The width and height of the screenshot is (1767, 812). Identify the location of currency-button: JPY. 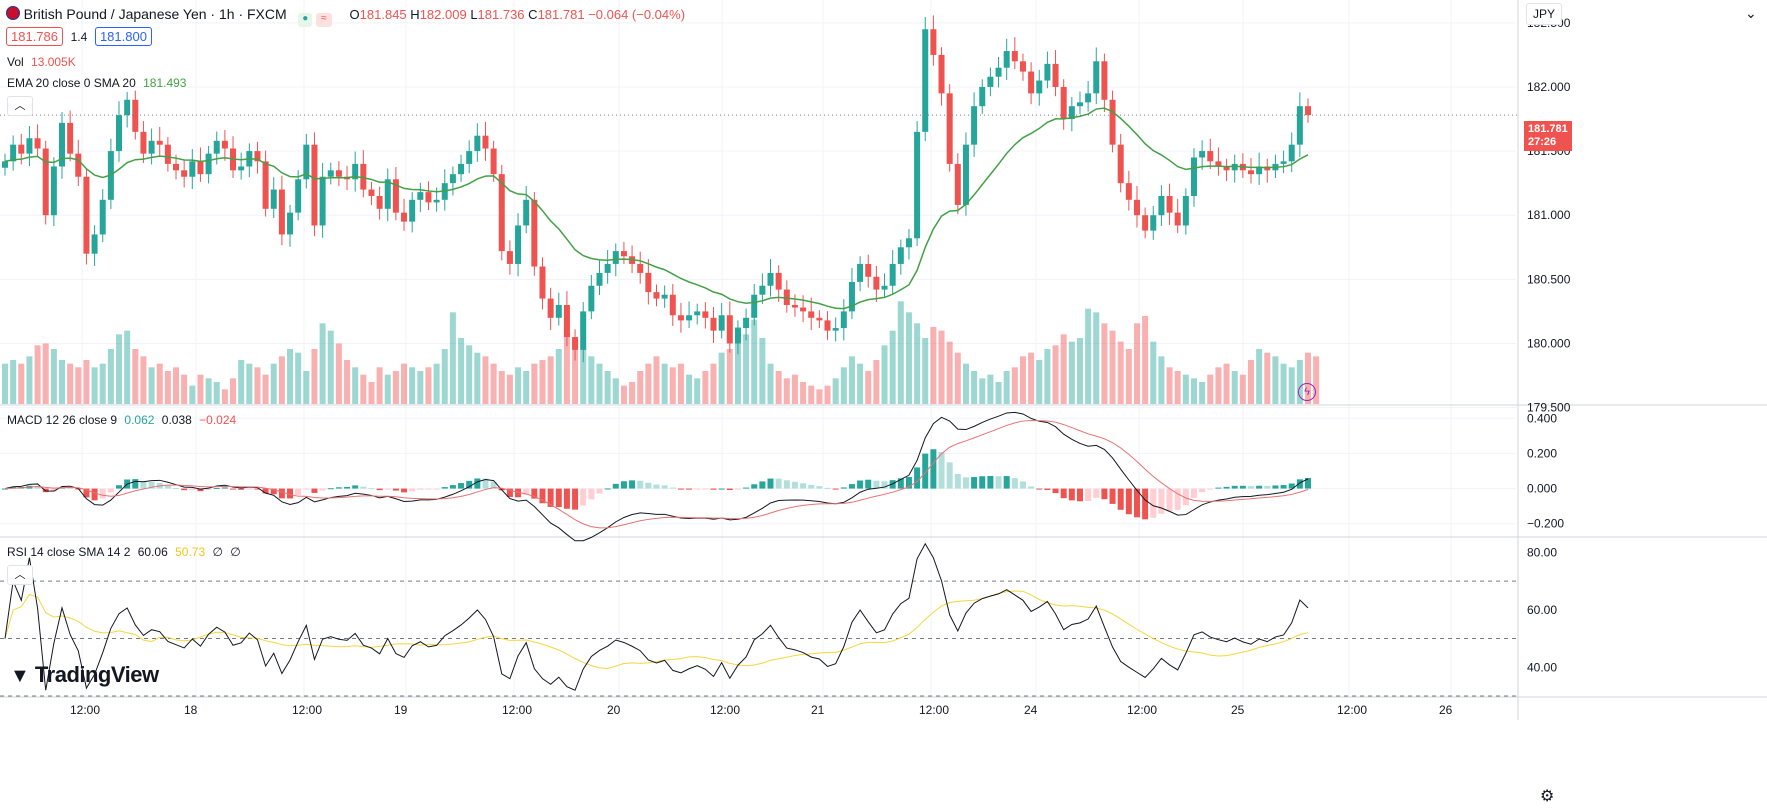
(1544, 14).